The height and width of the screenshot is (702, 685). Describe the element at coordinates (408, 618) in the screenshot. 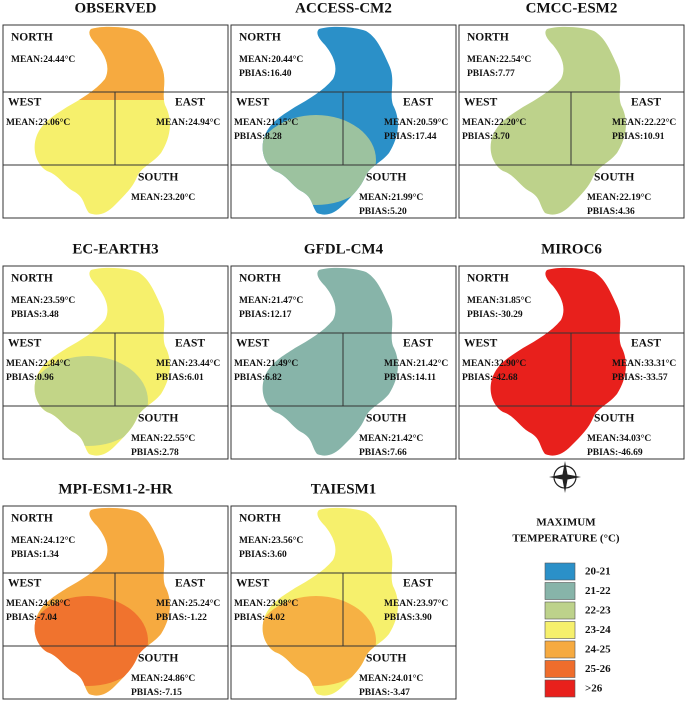

I see `region-pbias: PBIAS:3.90` at that location.